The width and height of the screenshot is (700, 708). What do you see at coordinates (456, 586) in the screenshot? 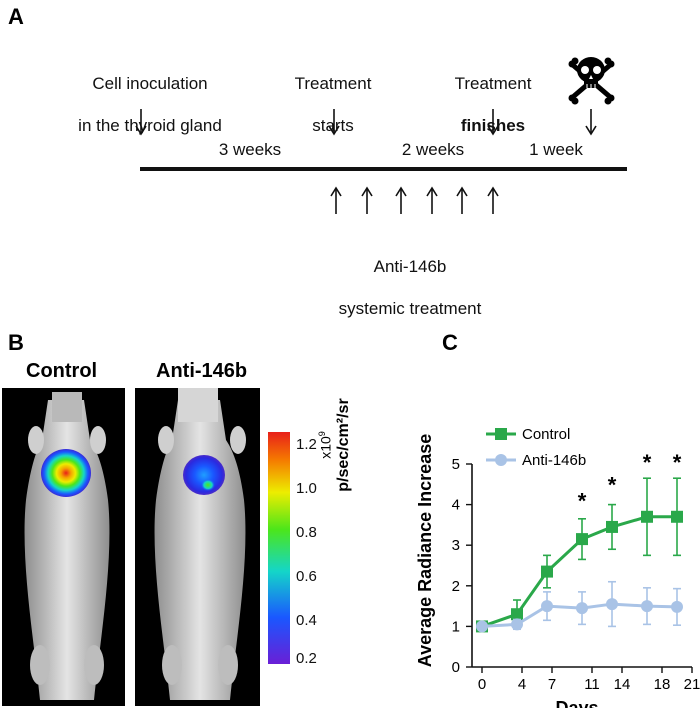
I see `y-tick-label: 2` at bounding box center [456, 586].